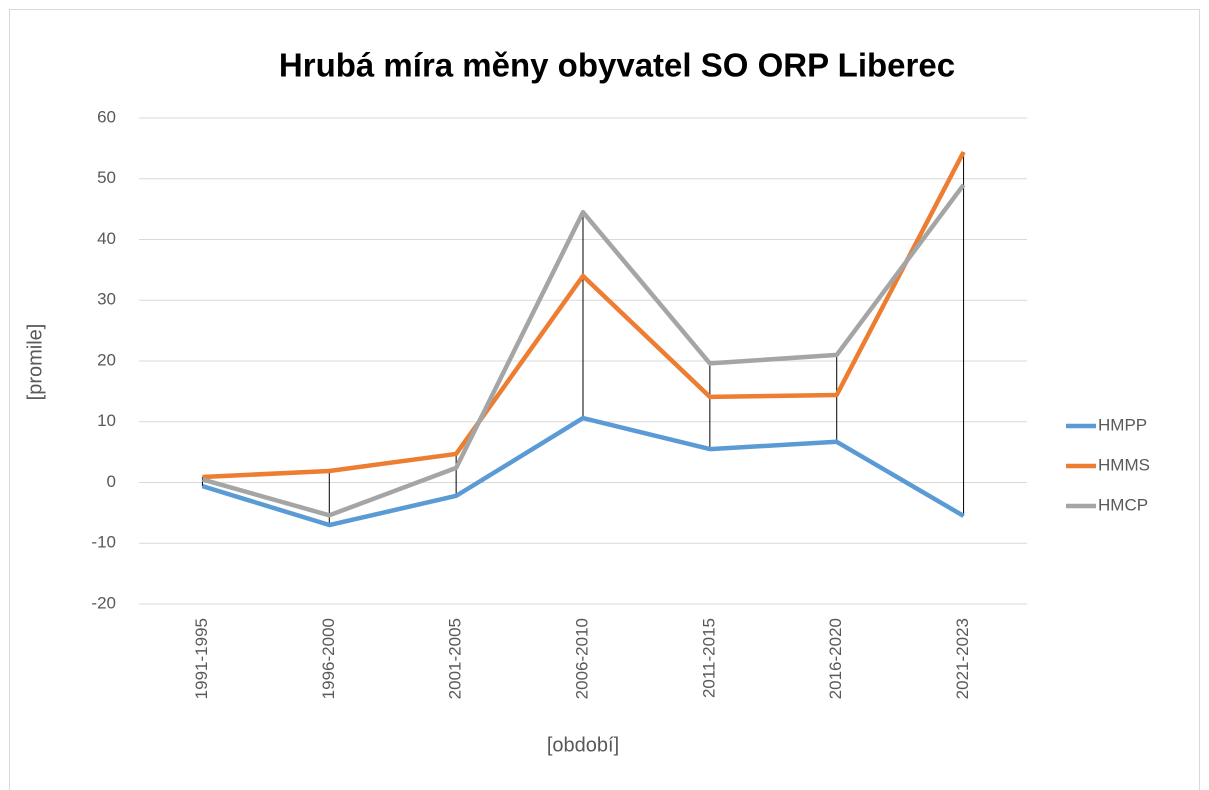 This screenshot has height=790, width=1209. What do you see at coordinates (103, 602) in the screenshot?
I see `y-tick-label: -20` at bounding box center [103, 602].